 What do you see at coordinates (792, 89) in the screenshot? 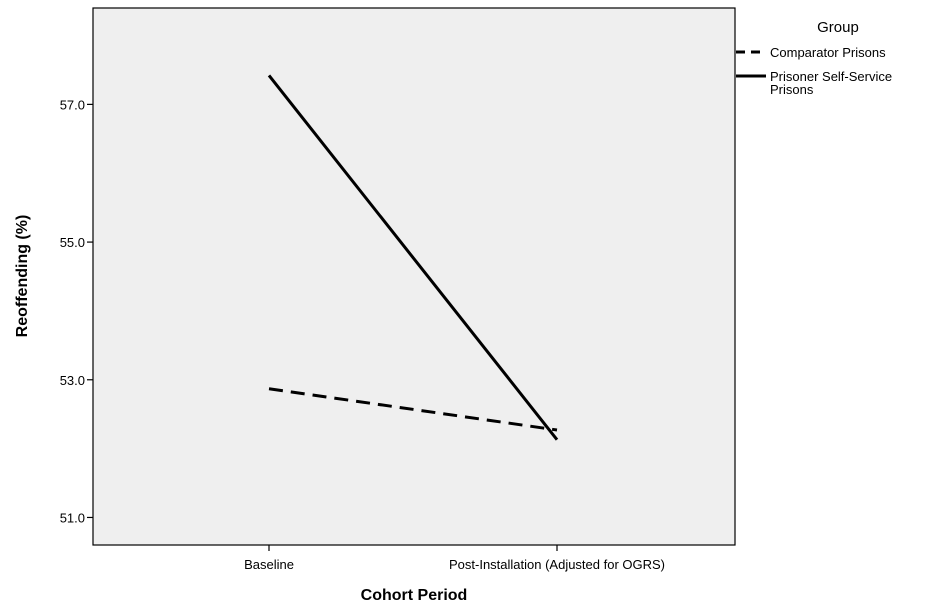
I see `legend-label: Prisons` at bounding box center [792, 89].